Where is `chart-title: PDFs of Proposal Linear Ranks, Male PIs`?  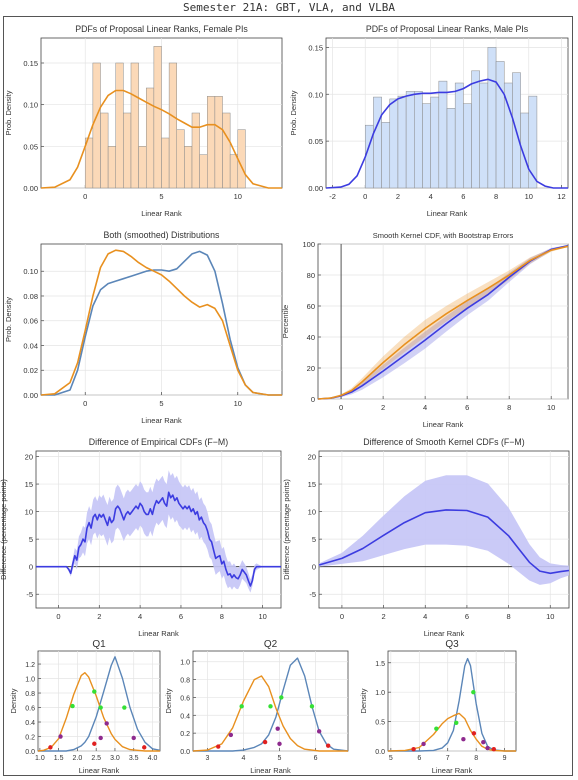
chart-title: PDFs of Proposal Linear Ranks, Male PIs is located at coordinates (447, 29).